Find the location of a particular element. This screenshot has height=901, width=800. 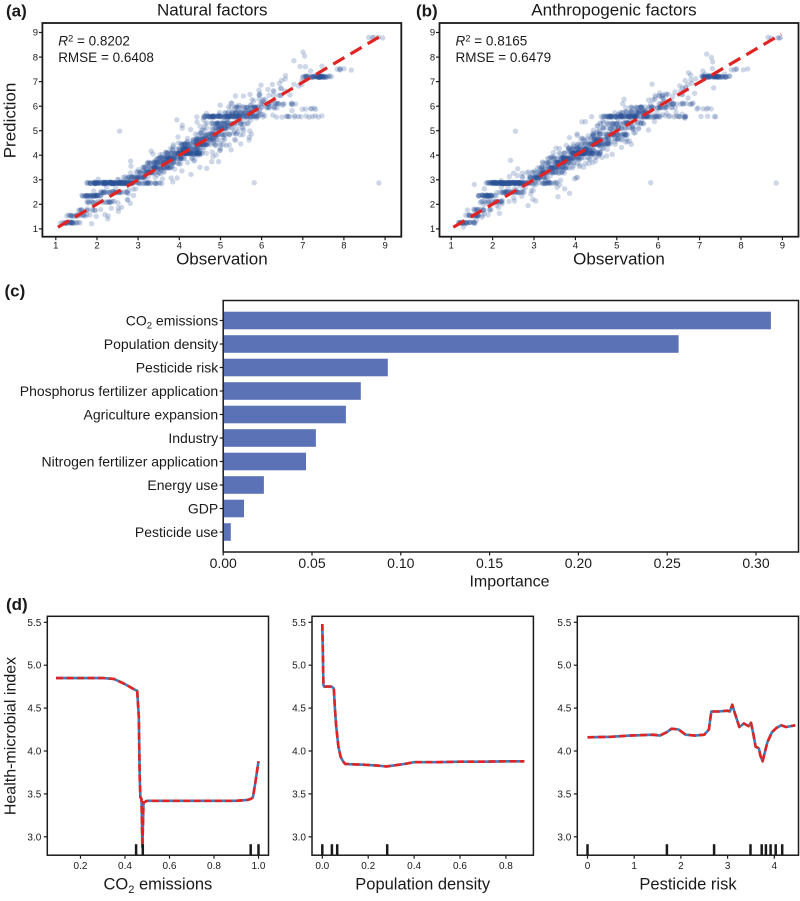

svg-text: (a) is located at coordinates (16, 10).